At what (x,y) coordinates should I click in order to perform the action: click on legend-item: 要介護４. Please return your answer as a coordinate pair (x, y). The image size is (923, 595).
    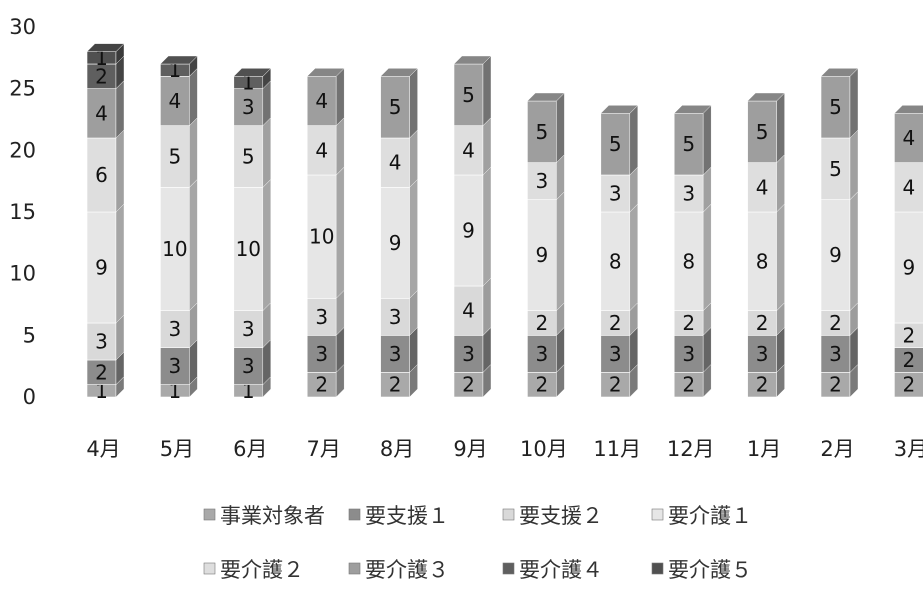
    Looking at the image, I should click on (552, 570).